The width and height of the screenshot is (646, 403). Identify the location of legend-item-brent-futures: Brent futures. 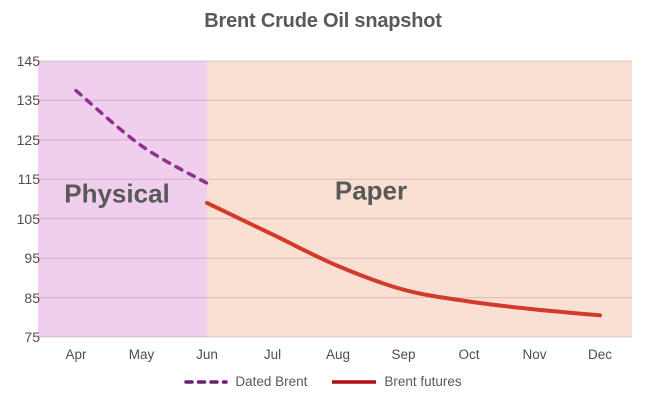
(396, 381).